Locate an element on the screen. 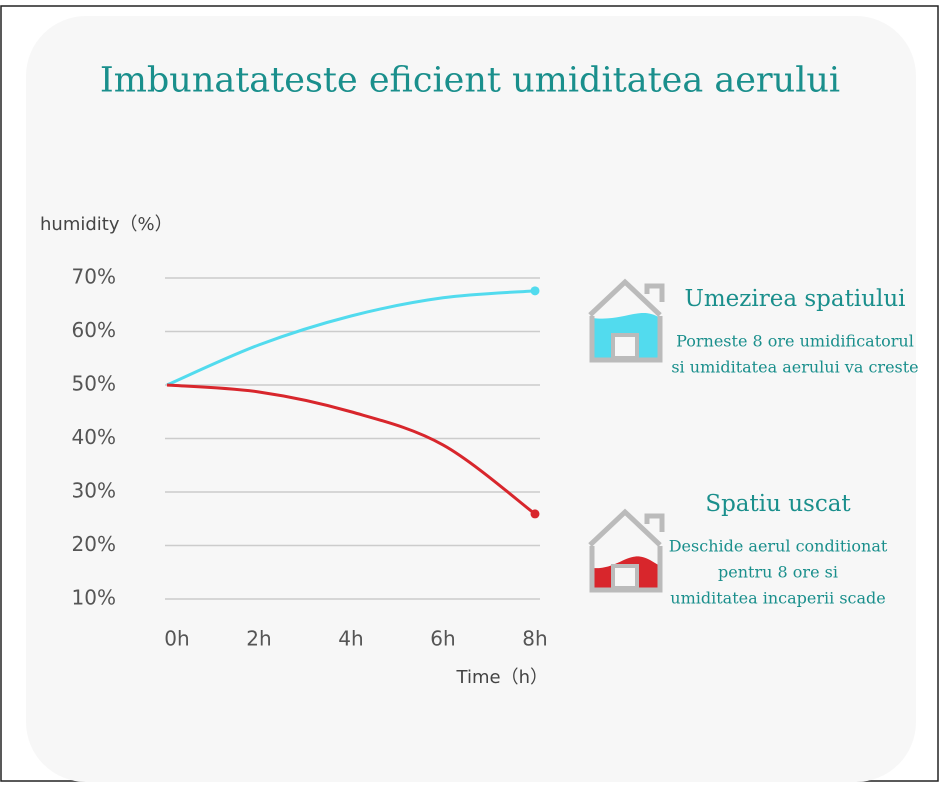  y-tick-label: 20% is located at coordinates (94, 544).